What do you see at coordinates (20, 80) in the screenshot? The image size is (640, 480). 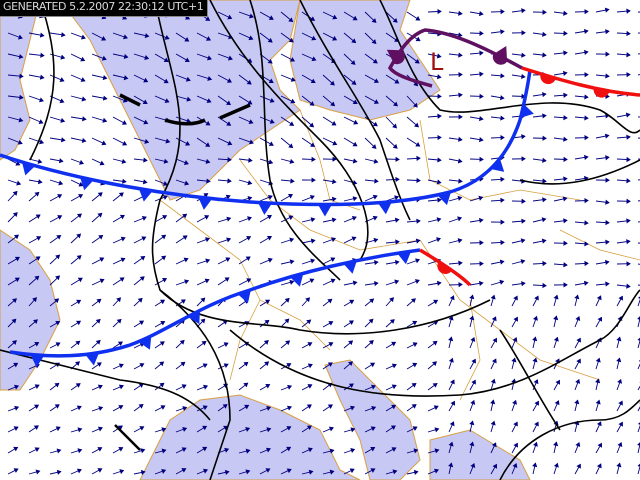 I see `atlantic-sea` at bounding box center [20, 80].